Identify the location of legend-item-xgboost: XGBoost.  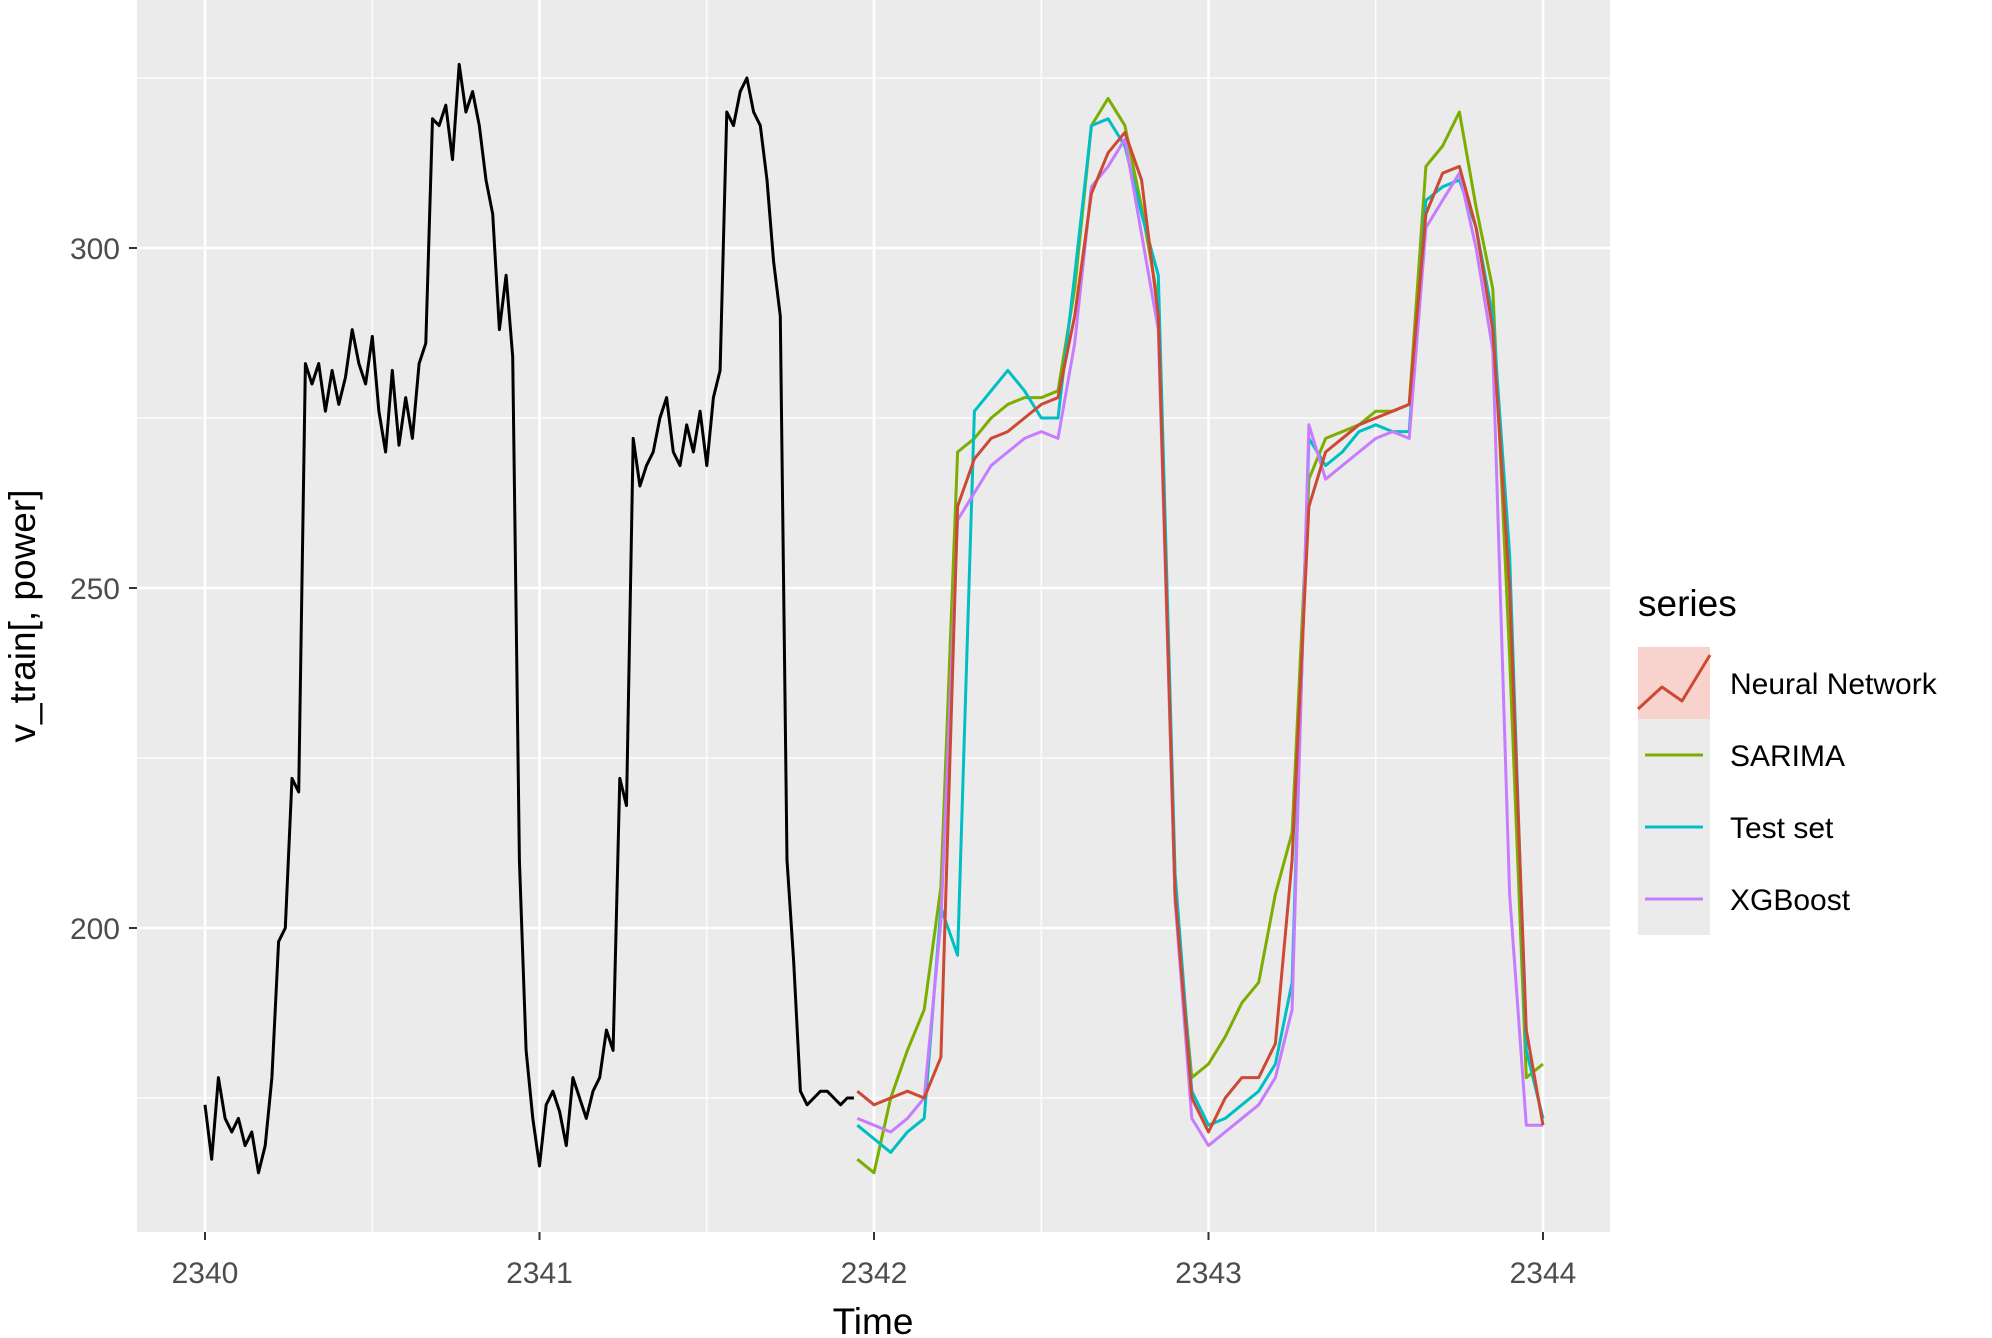
(1744, 899).